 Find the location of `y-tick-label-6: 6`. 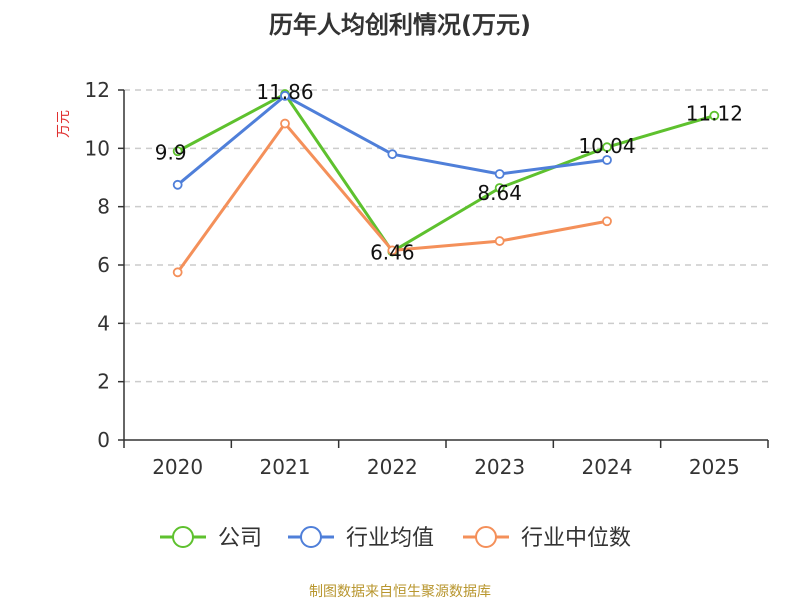

y-tick-label-6: 6 is located at coordinates (103, 265).